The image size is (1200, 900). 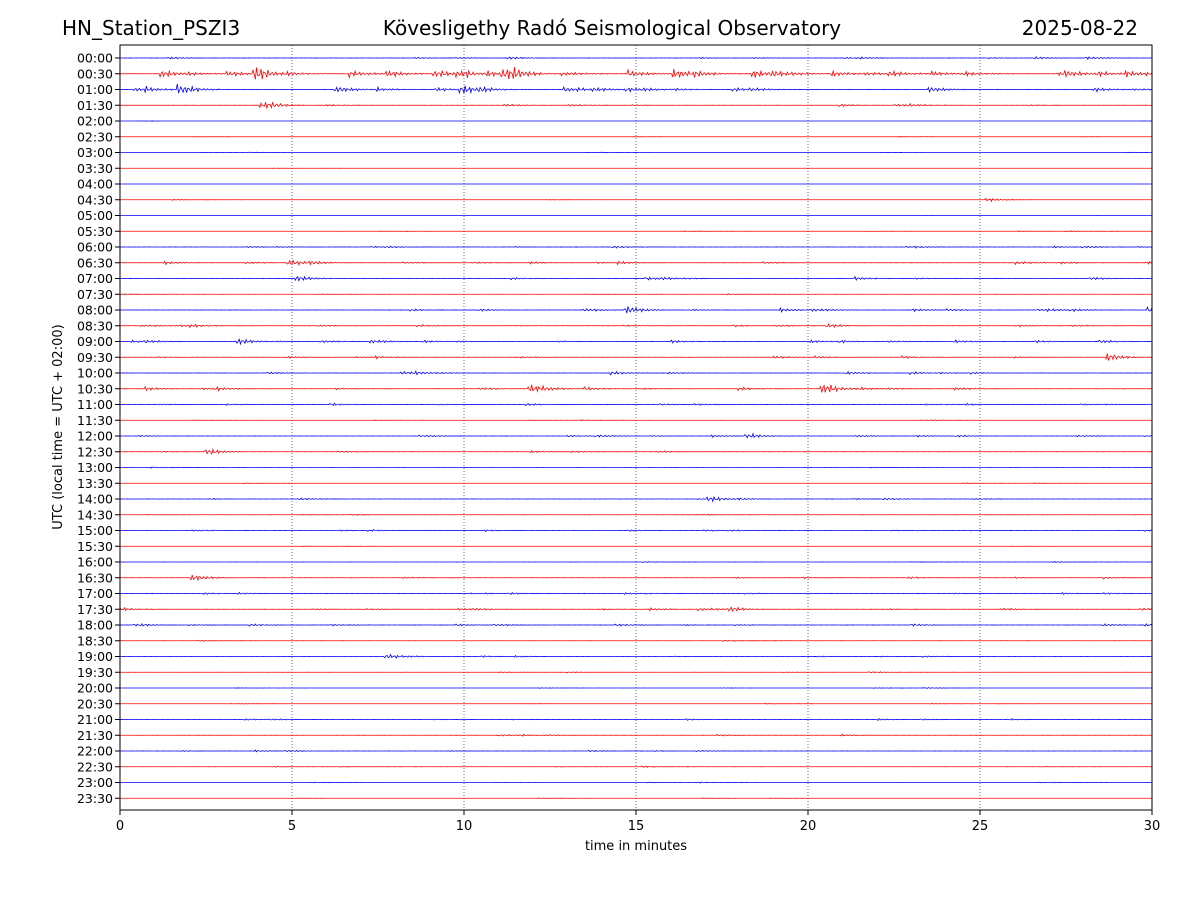 What do you see at coordinates (95, 357) in the screenshot?
I see `y-tick-label: 09:30` at bounding box center [95, 357].